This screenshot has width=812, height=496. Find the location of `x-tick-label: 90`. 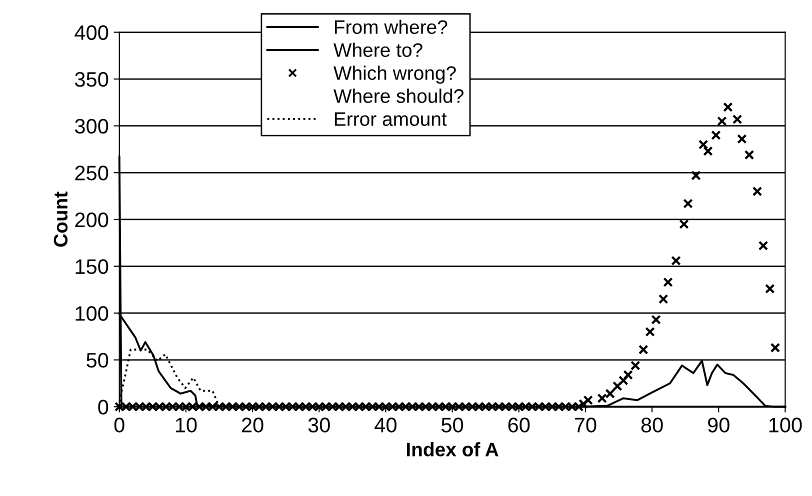

x-tick-label: 90 is located at coordinates (719, 425).